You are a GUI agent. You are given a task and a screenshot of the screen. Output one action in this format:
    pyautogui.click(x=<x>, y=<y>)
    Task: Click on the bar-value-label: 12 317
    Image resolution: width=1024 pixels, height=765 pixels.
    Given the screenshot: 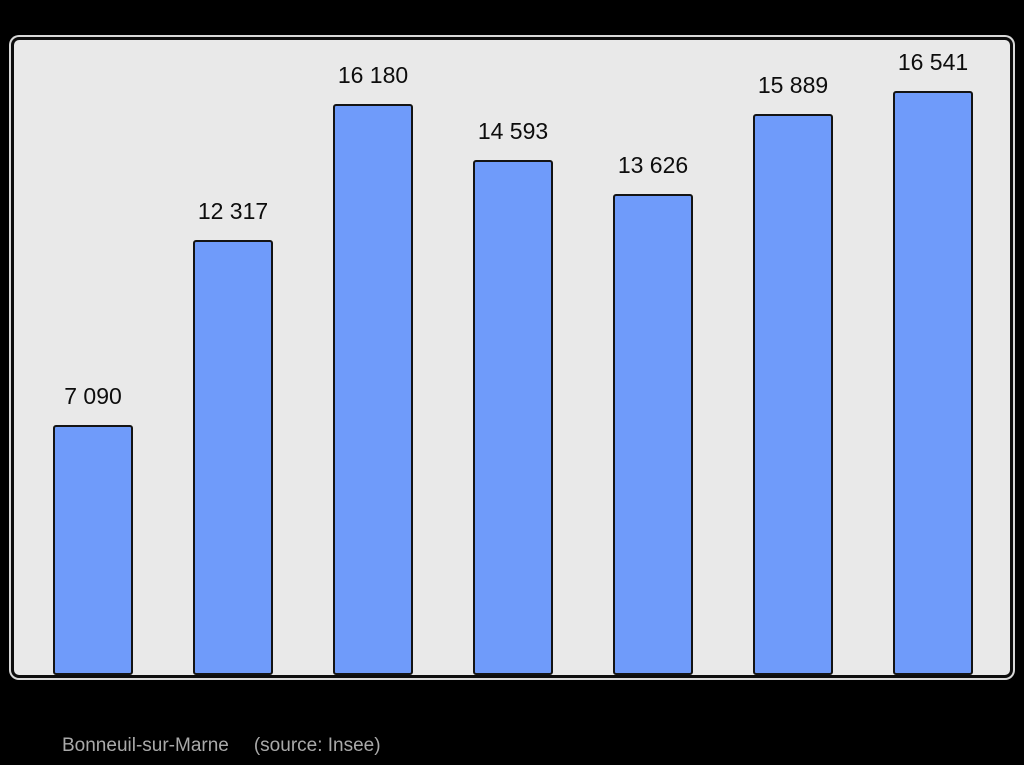 What is the action you would take?
    pyautogui.click(x=233, y=210)
    